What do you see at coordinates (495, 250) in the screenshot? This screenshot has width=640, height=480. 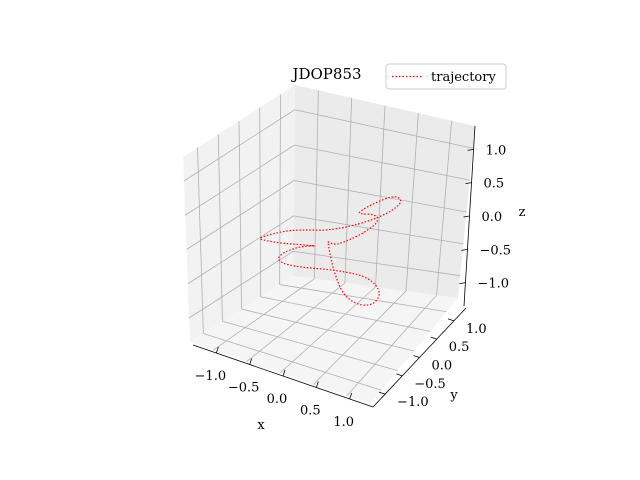 I see `z-tick-label-1: −0.5` at bounding box center [495, 250].